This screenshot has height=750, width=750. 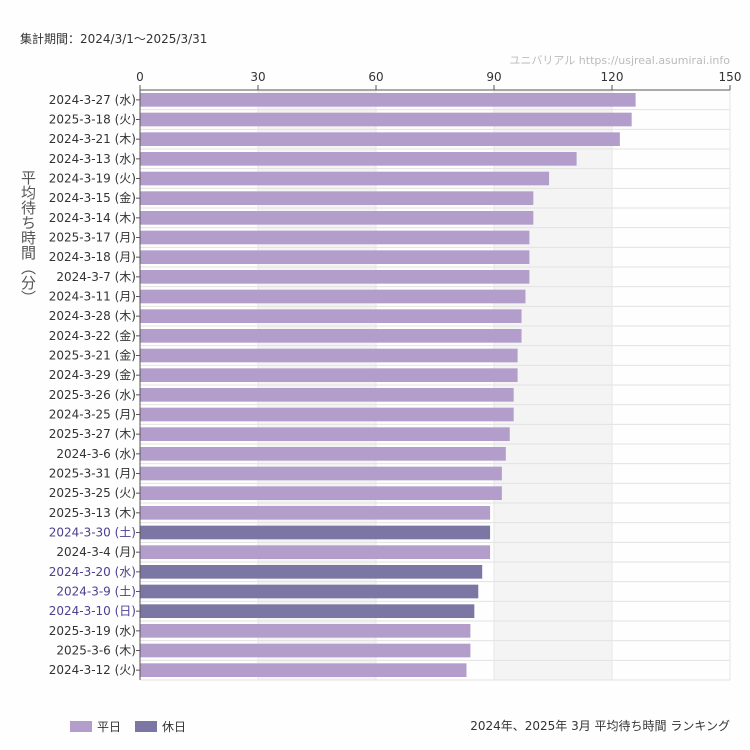 I want to click on y-tick-label: 2024-3-13 (水), so click(x=92, y=159).